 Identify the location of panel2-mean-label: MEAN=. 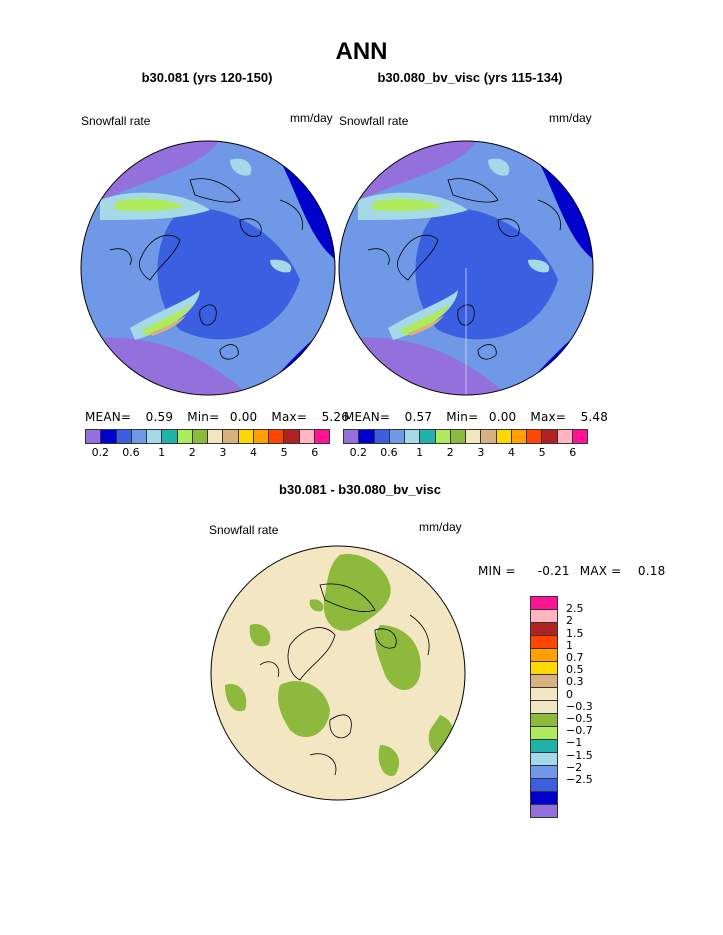
(367, 417).